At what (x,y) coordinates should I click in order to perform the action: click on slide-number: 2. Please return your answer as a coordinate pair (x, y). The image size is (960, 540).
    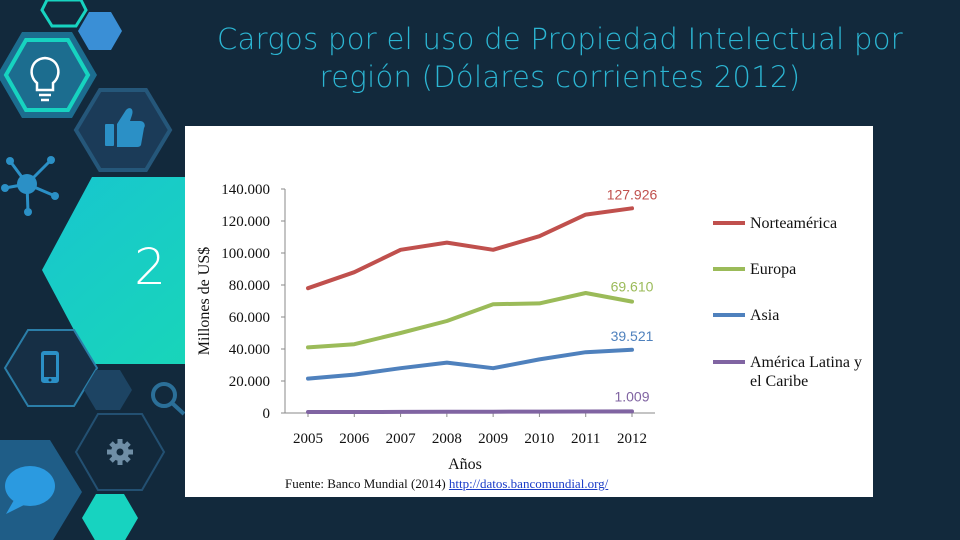
    Looking at the image, I should click on (150, 267).